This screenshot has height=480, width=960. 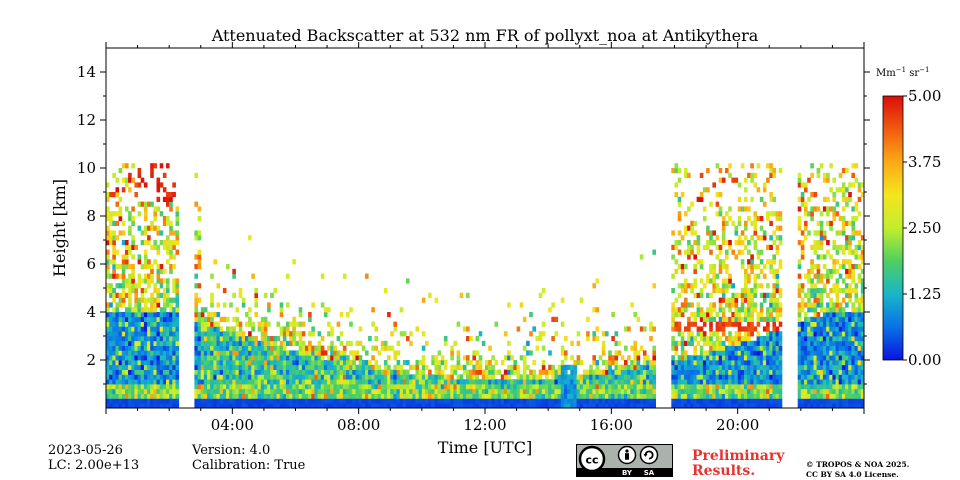 What do you see at coordinates (91, 312) in the screenshot?
I see `y-tick-label: 4` at bounding box center [91, 312].